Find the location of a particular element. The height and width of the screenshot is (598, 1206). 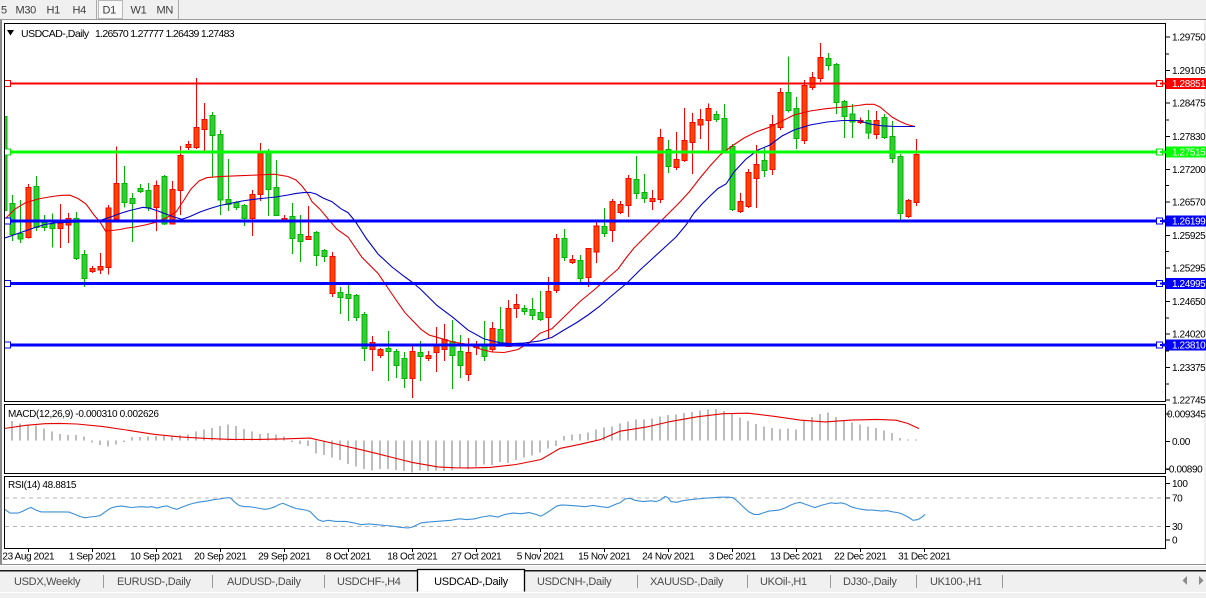

svg-text: 13 Dec 2021 is located at coordinates (796, 557).